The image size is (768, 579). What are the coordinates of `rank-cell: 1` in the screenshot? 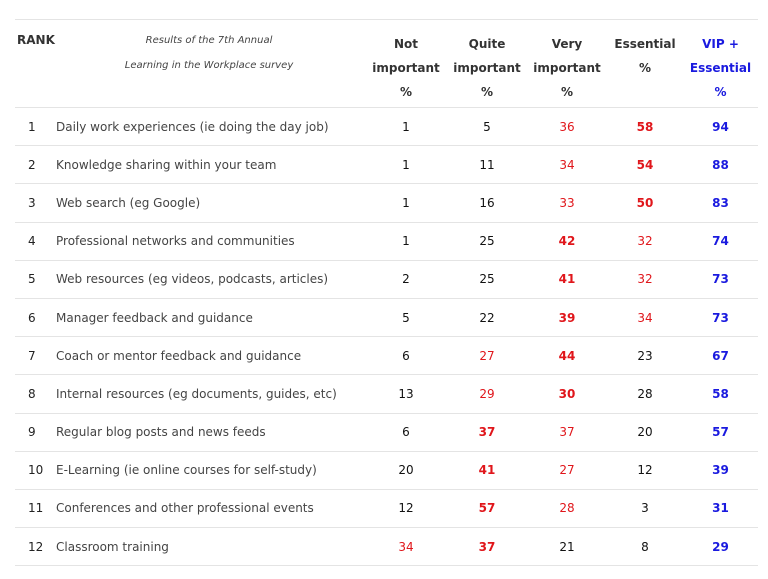 It's located at (32, 126).